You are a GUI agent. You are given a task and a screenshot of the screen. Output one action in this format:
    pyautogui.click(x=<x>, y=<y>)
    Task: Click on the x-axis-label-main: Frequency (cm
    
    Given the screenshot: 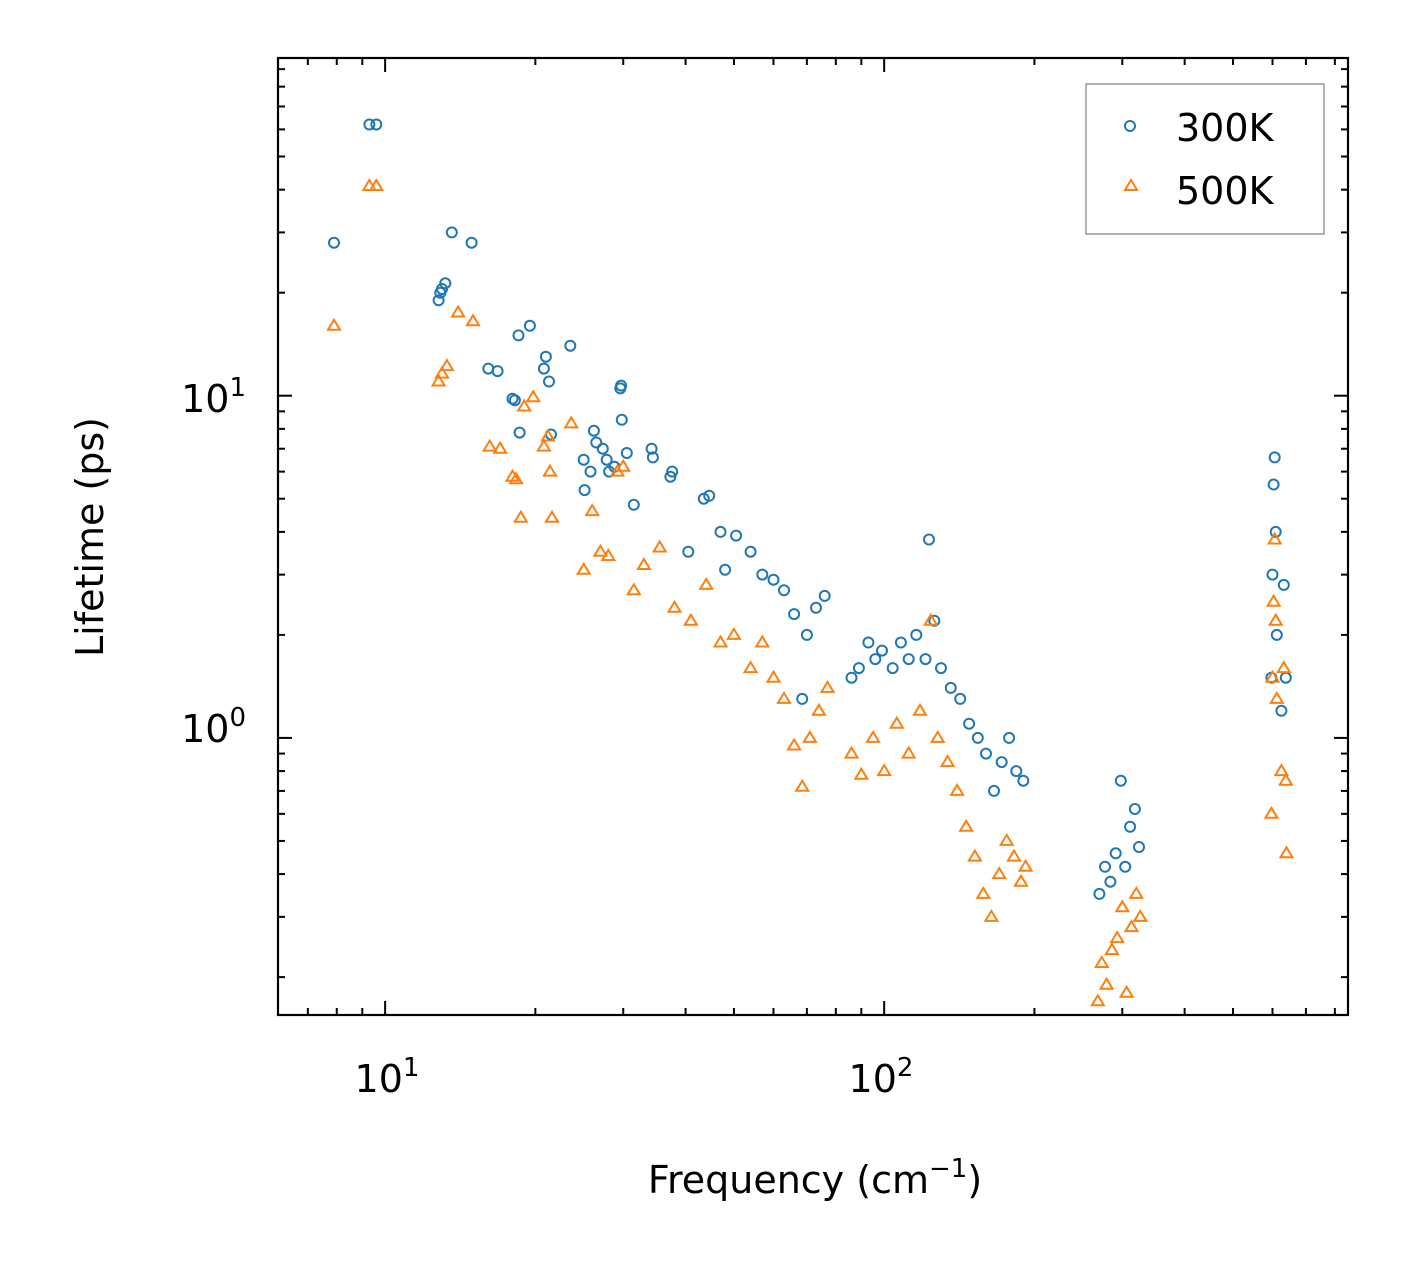 What is the action you would take?
    pyautogui.click(x=788, y=1180)
    